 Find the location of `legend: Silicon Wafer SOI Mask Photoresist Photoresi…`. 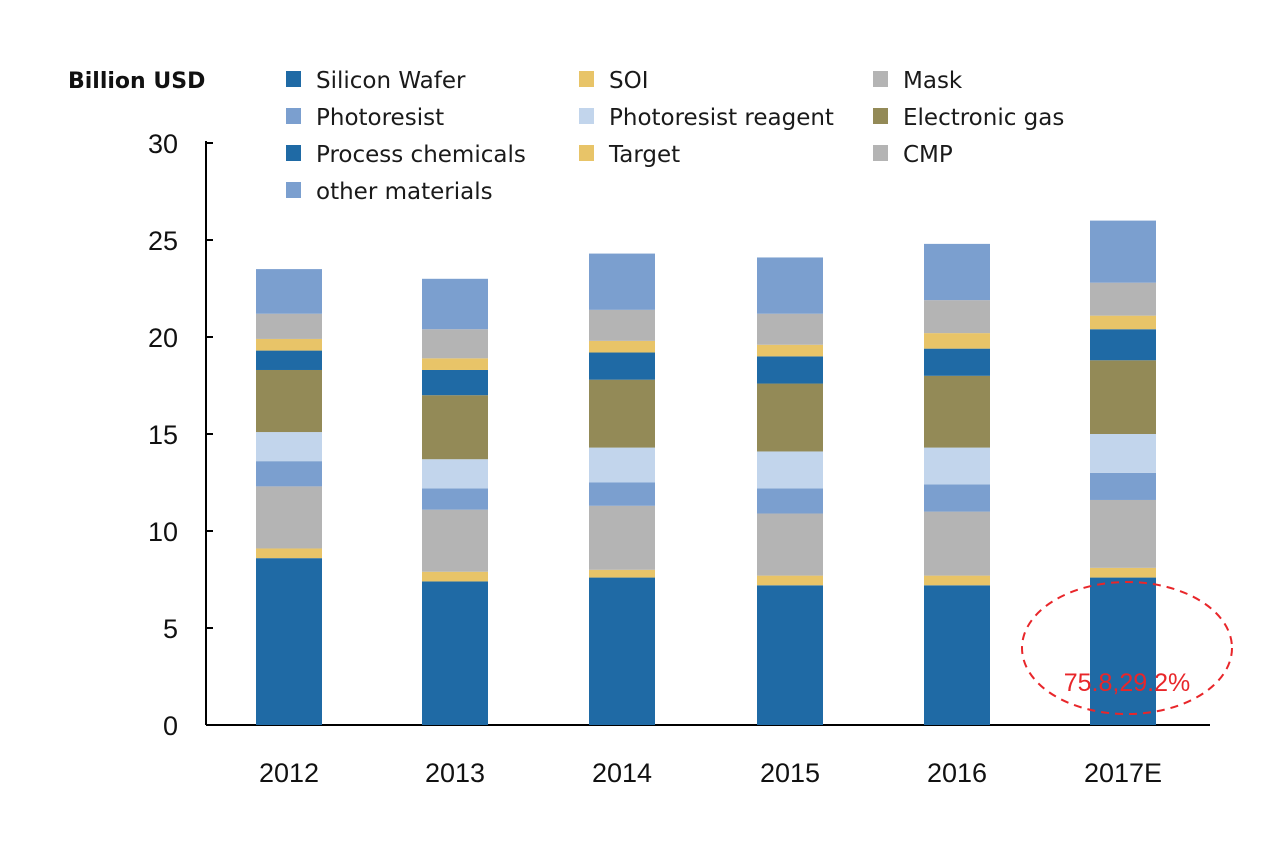

legend: Silicon Wafer SOI Mask Photoresist Photoresi… is located at coordinates (675, 136).